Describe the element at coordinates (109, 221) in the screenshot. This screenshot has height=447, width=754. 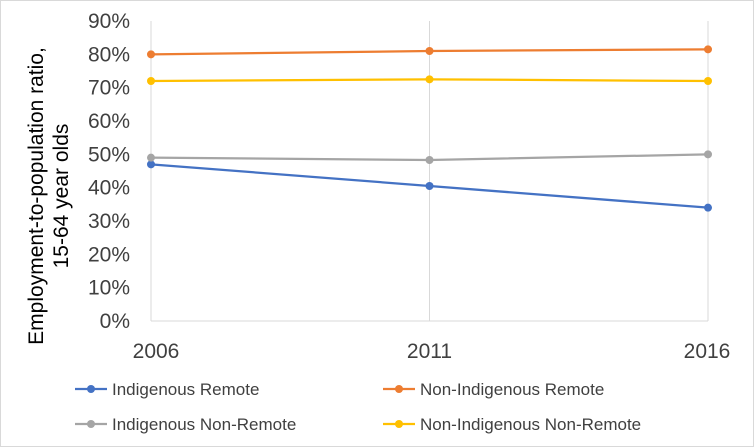
I see `y-tick-label-3: 30%` at that location.